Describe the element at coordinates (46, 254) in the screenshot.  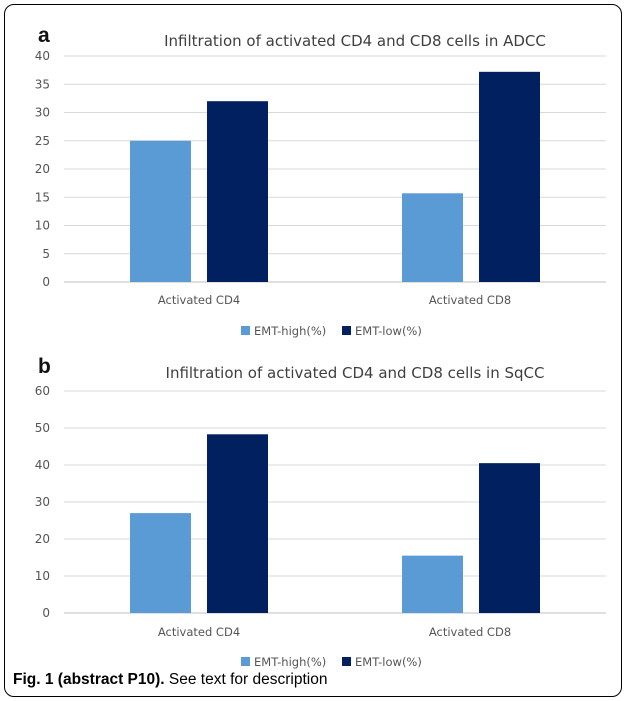
I see `y-tick-label: 5` at that location.